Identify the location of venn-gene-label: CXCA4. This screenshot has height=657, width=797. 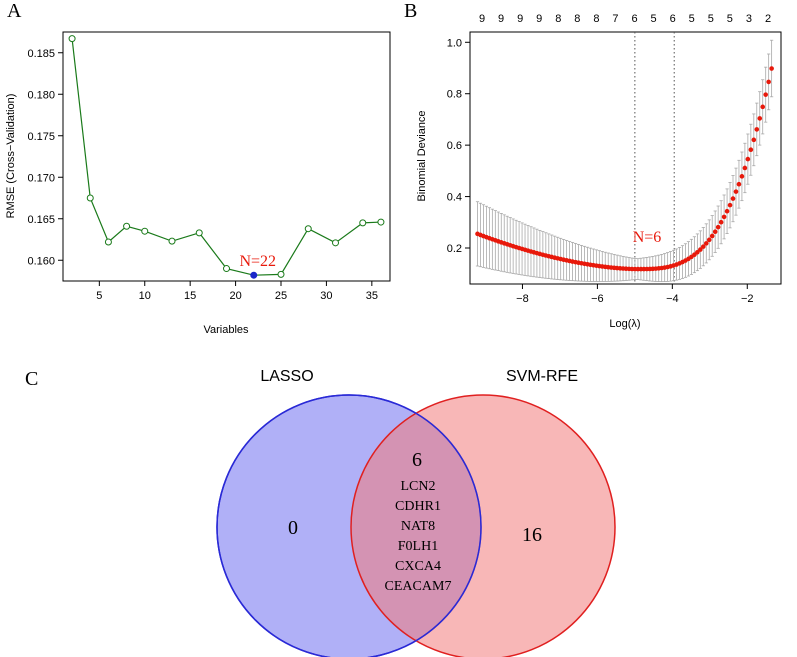
(418, 566).